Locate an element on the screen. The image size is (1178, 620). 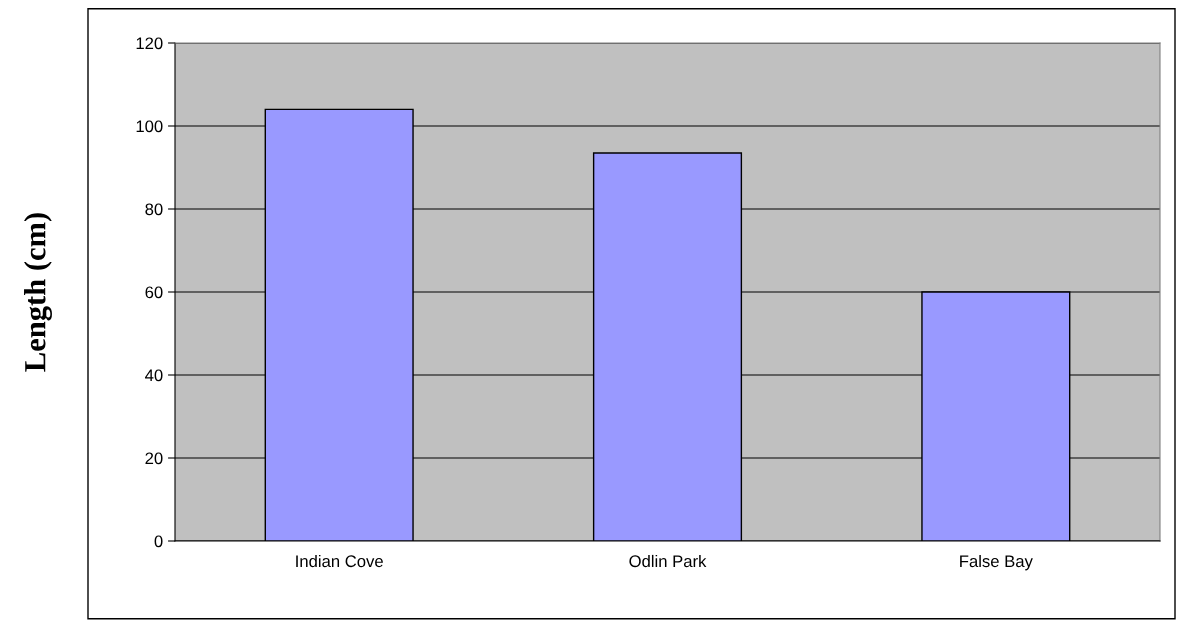
y-tick-label: 0 is located at coordinates (158, 541).